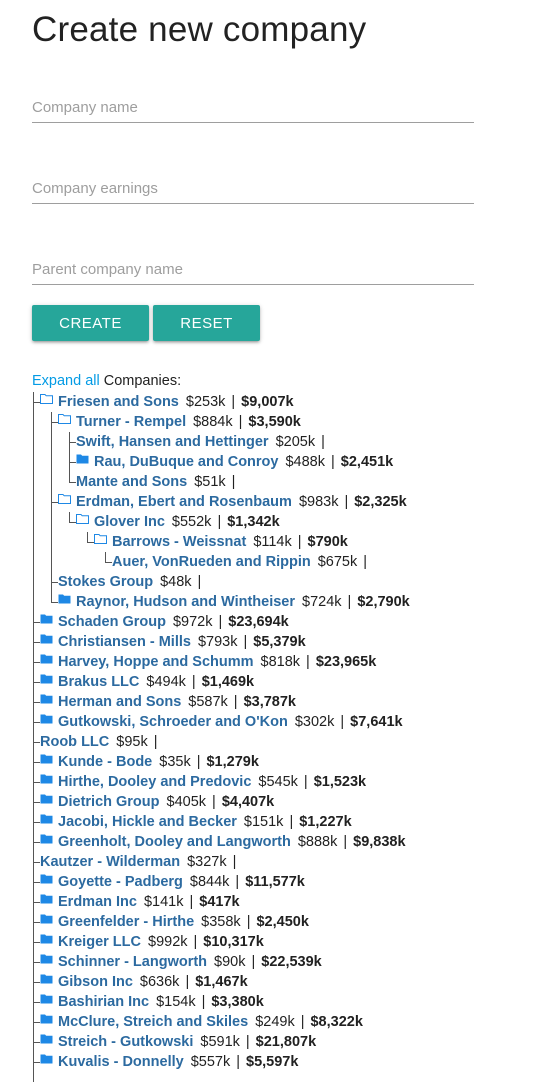  Describe the element at coordinates (110, 862) in the screenshot. I see `company-name: Kautzer - Wilderman` at that location.